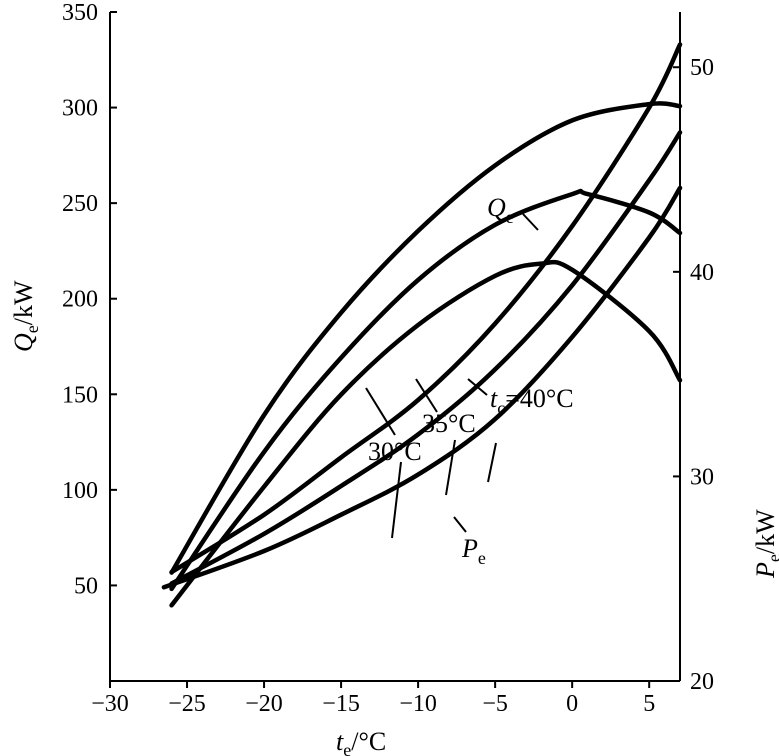 This screenshot has height=756, width=779. I want to click on q-curve-label-sub: e, so click(510, 217).